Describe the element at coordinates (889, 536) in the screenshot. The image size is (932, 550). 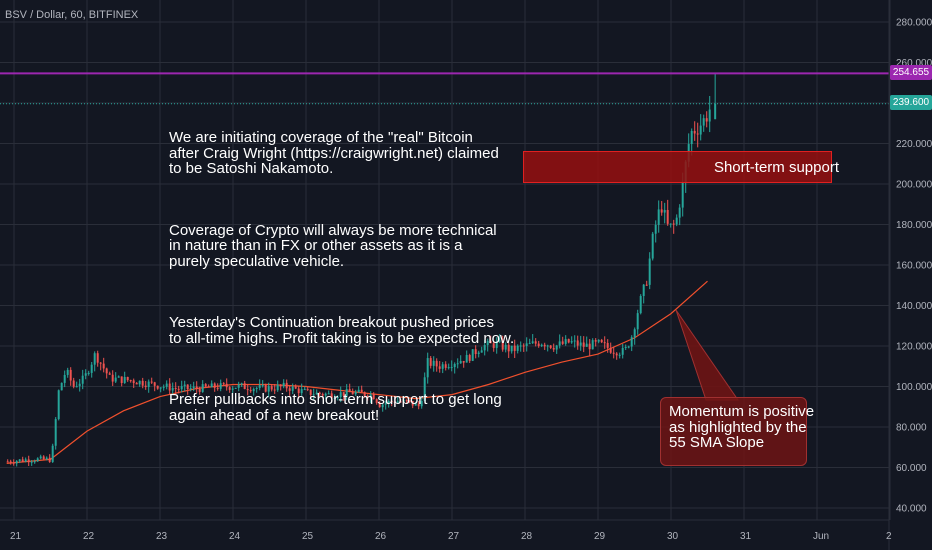
I see `x-tick-label: 2` at that location.